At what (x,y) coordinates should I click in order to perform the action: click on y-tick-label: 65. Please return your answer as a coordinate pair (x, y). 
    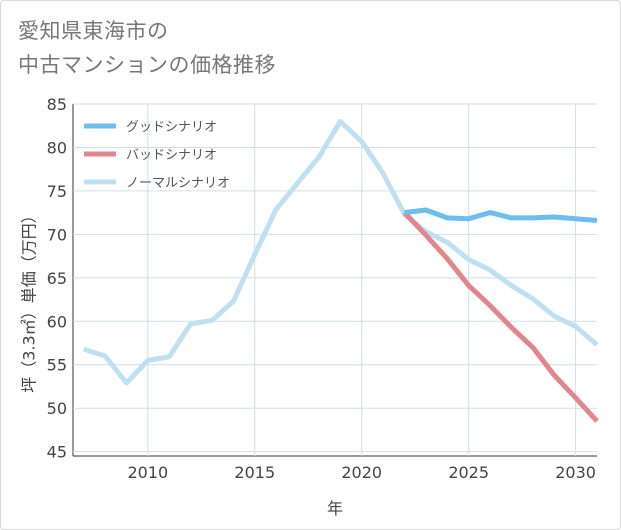
    Looking at the image, I should click on (57, 278).